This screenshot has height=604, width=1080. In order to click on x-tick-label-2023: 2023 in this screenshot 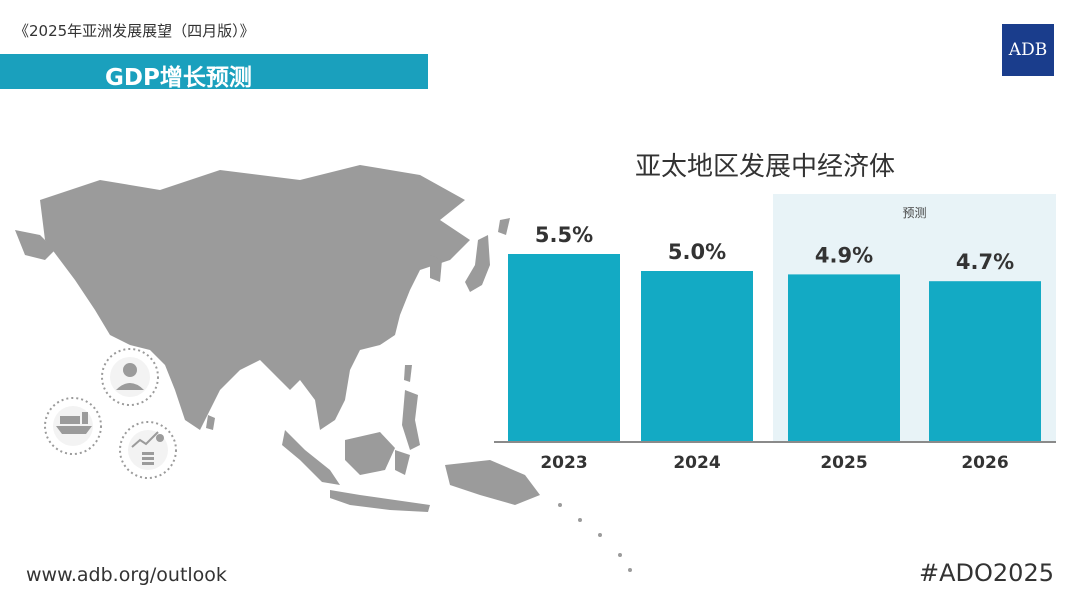, I will do `click(563, 463)`.